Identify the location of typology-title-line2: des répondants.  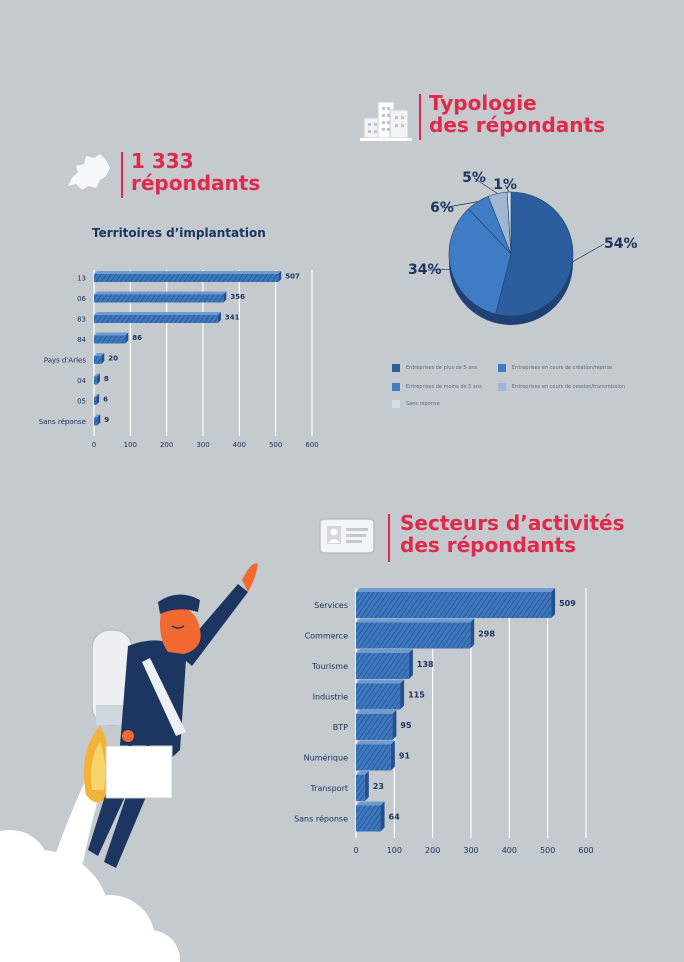
(517, 125).